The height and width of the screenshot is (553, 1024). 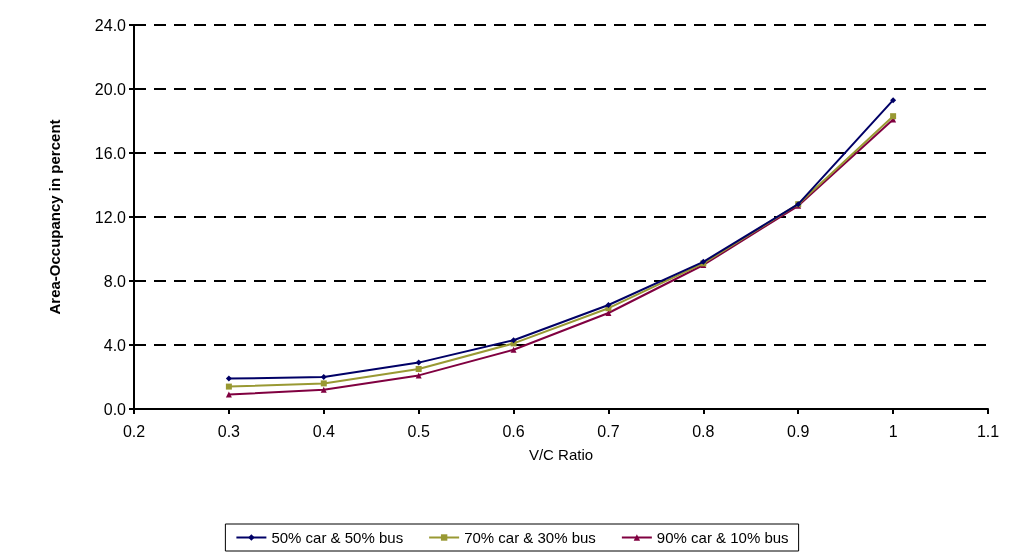 I want to click on x-tick-label: 0.2, so click(x=134, y=431).